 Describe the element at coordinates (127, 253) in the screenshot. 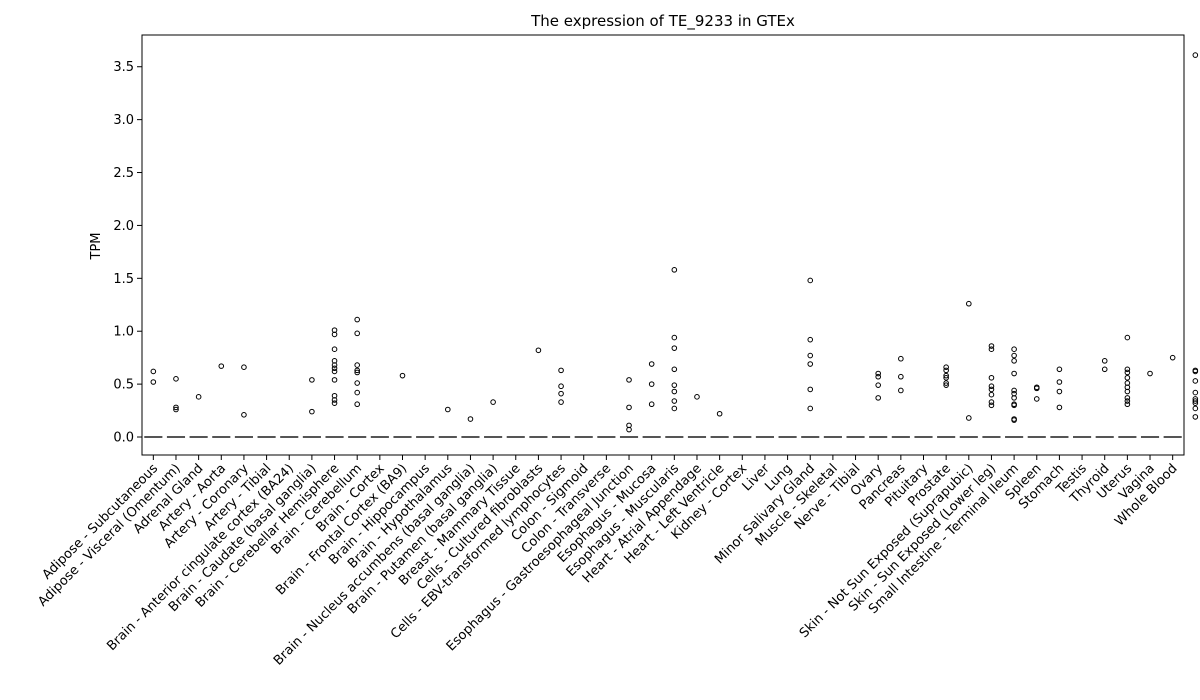

I see `y-axis-ticks: 0.0 0.5 1.0 1.5 2.0 2.5 3.0 3.5` at that location.